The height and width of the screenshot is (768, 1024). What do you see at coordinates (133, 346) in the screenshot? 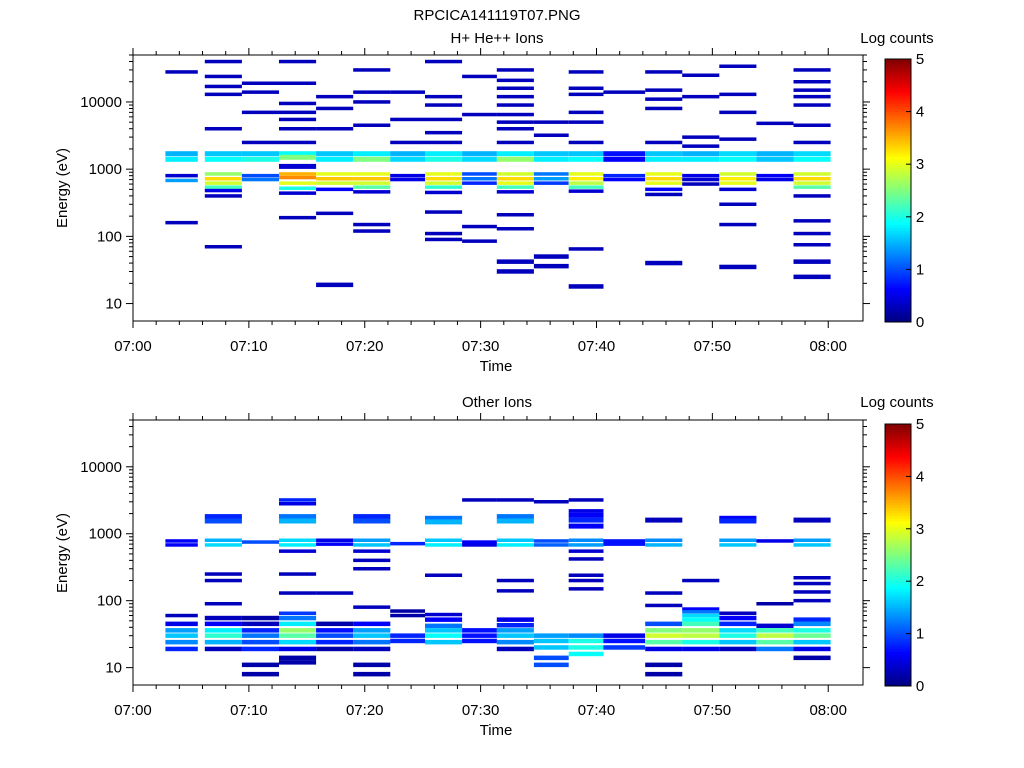
I see `x-tick-label: 07:00` at bounding box center [133, 346].